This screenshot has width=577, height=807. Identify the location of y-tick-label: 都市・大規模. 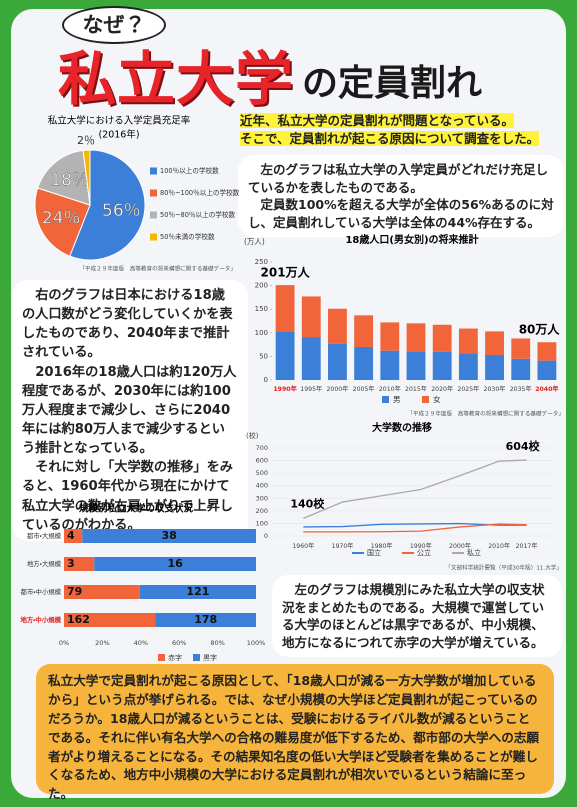
(44, 535).